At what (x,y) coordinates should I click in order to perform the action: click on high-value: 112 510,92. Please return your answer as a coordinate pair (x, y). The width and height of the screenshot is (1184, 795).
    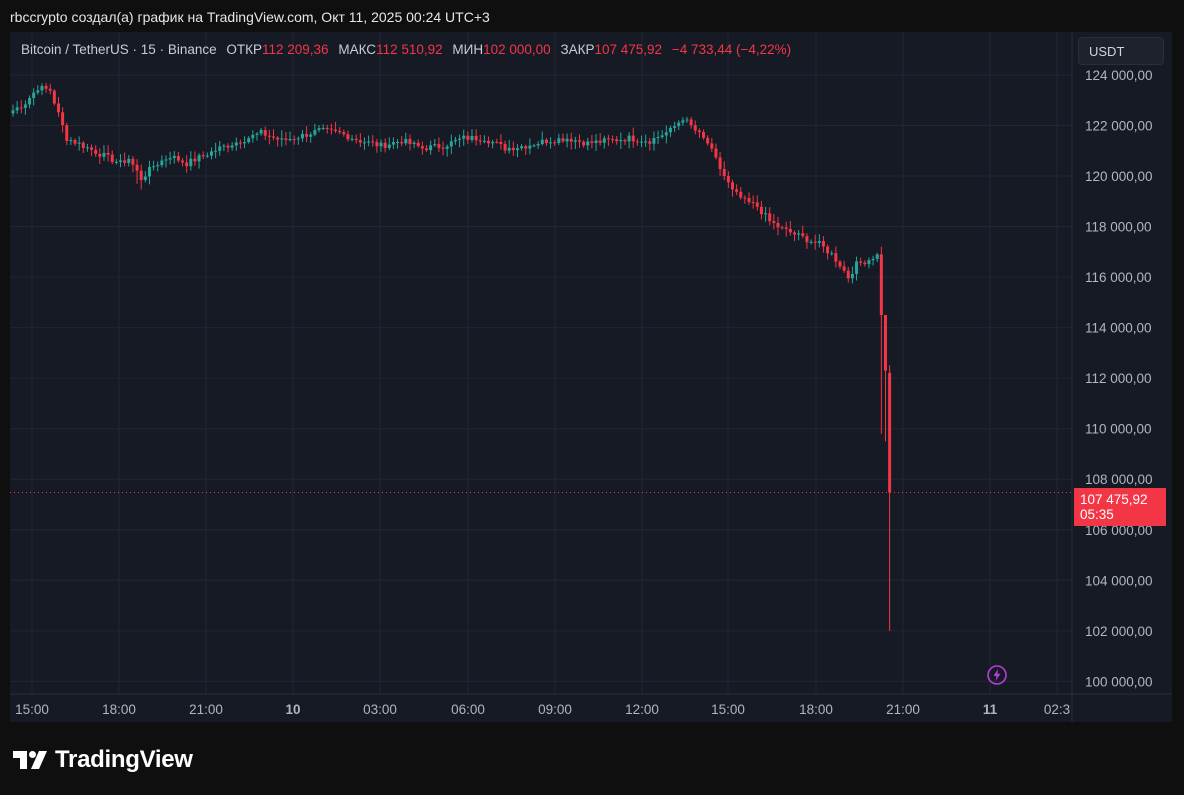
    Looking at the image, I should click on (409, 49).